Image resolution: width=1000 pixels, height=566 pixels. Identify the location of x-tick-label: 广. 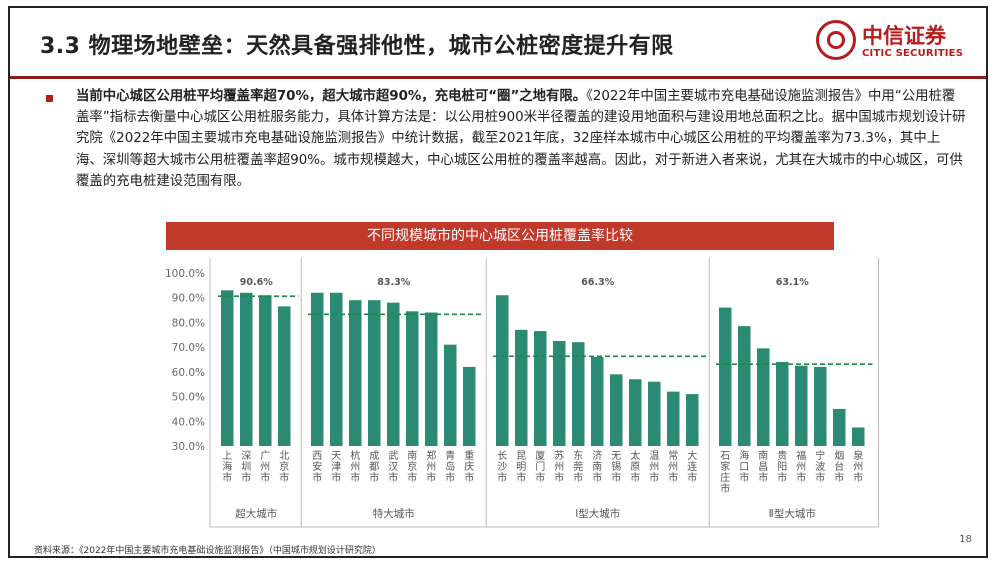
(265, 456).